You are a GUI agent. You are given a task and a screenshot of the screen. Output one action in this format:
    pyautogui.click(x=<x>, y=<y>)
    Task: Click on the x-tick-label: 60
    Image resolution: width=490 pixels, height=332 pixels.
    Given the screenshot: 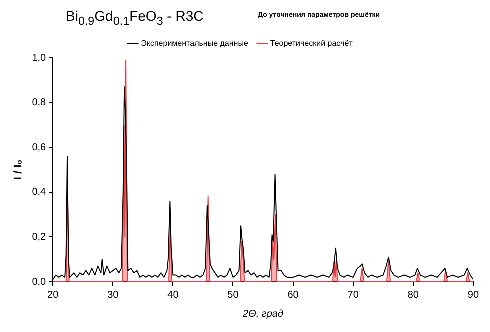 What is the action you would take?
    pyautogui.click(x=294, y=295)
    